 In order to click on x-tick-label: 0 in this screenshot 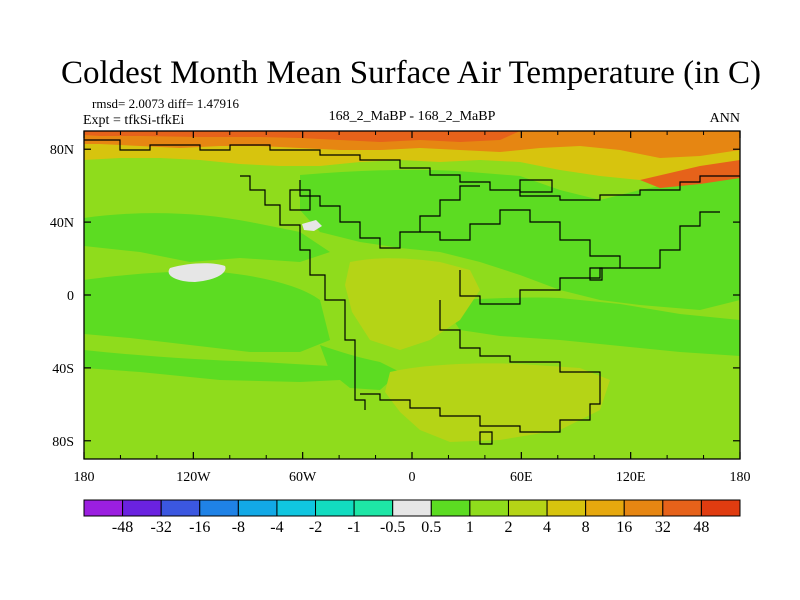, I will do `click(412, 477)`.